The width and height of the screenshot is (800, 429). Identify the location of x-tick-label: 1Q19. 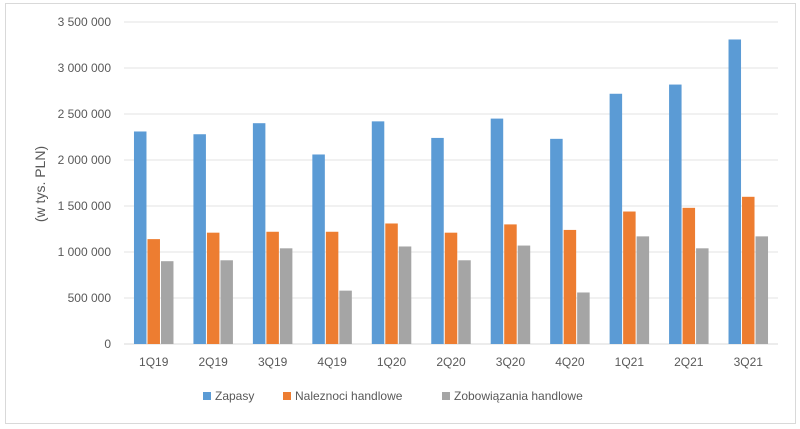
(154, 362).